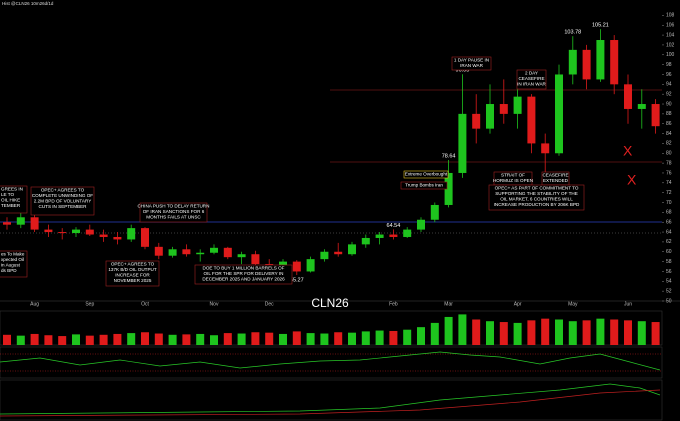  Describe the element at coordinates (669, 272) in the screenshot. I see `y-tick-label: 56` at that location.